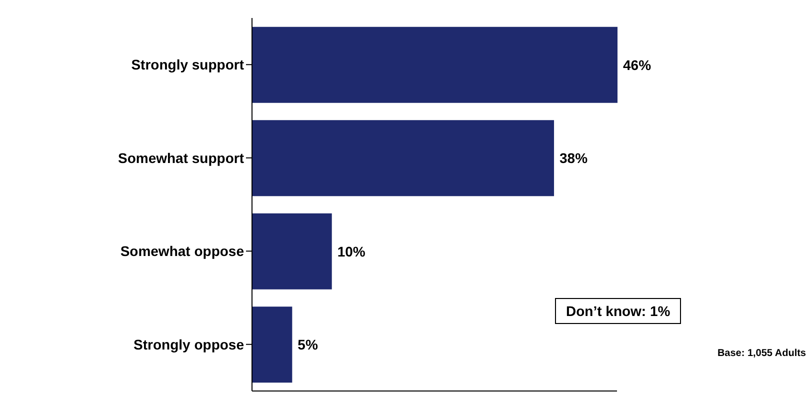 The image size is (806, 400). What do you see at coordinates (637, 64) in the screenshot?
I see `data-label: 46%` at bounding box center [637, 64].